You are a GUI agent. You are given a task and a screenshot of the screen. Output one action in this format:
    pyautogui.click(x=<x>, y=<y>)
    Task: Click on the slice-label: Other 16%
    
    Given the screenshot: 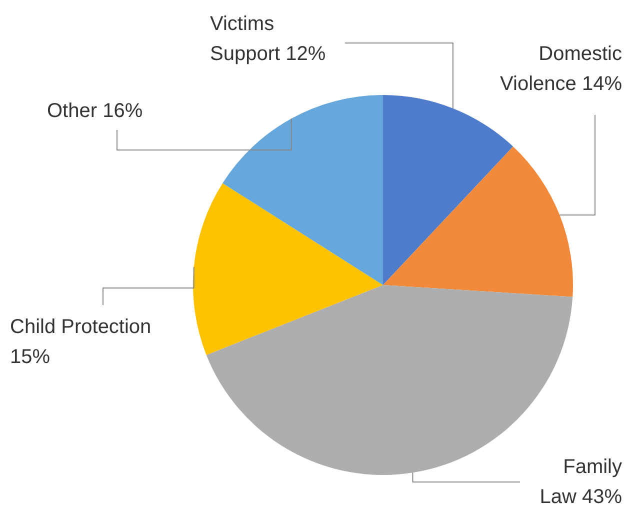 What is the action you would take?
    pyautogui.click(x=95, y=111)
    